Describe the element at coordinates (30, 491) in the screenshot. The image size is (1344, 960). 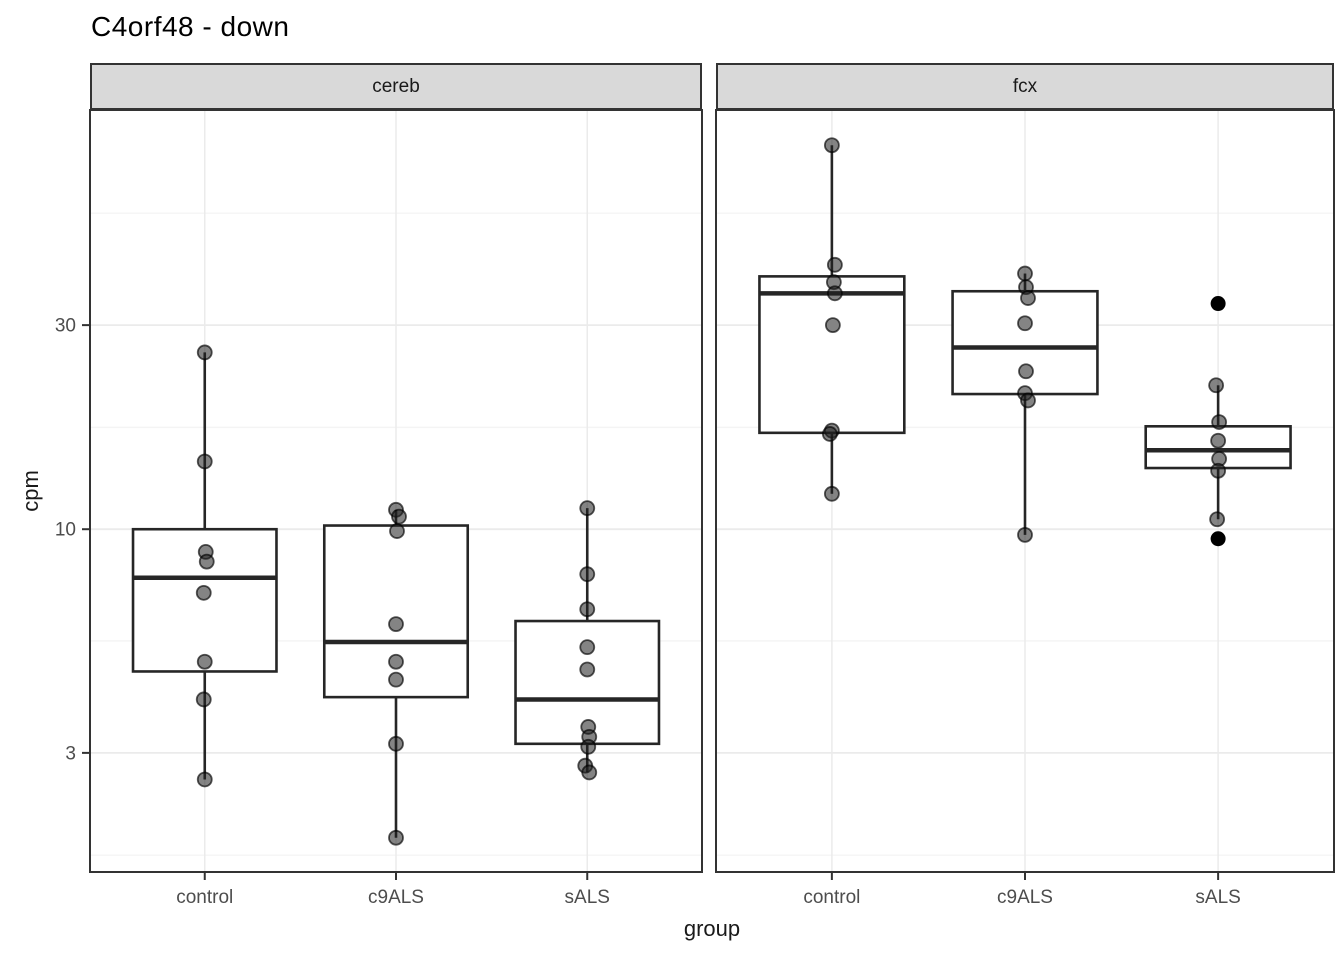
I see `y-axis-title: cpm` at that location.